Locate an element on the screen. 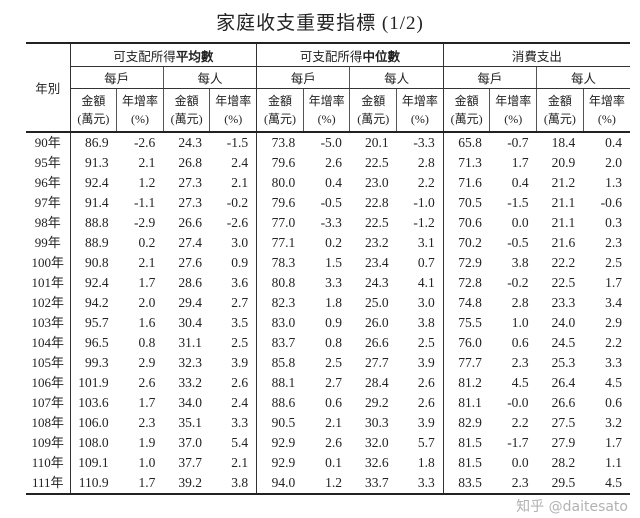 The image size is (640, 518). year-header: 年別 is located at coordinates (48, 88).